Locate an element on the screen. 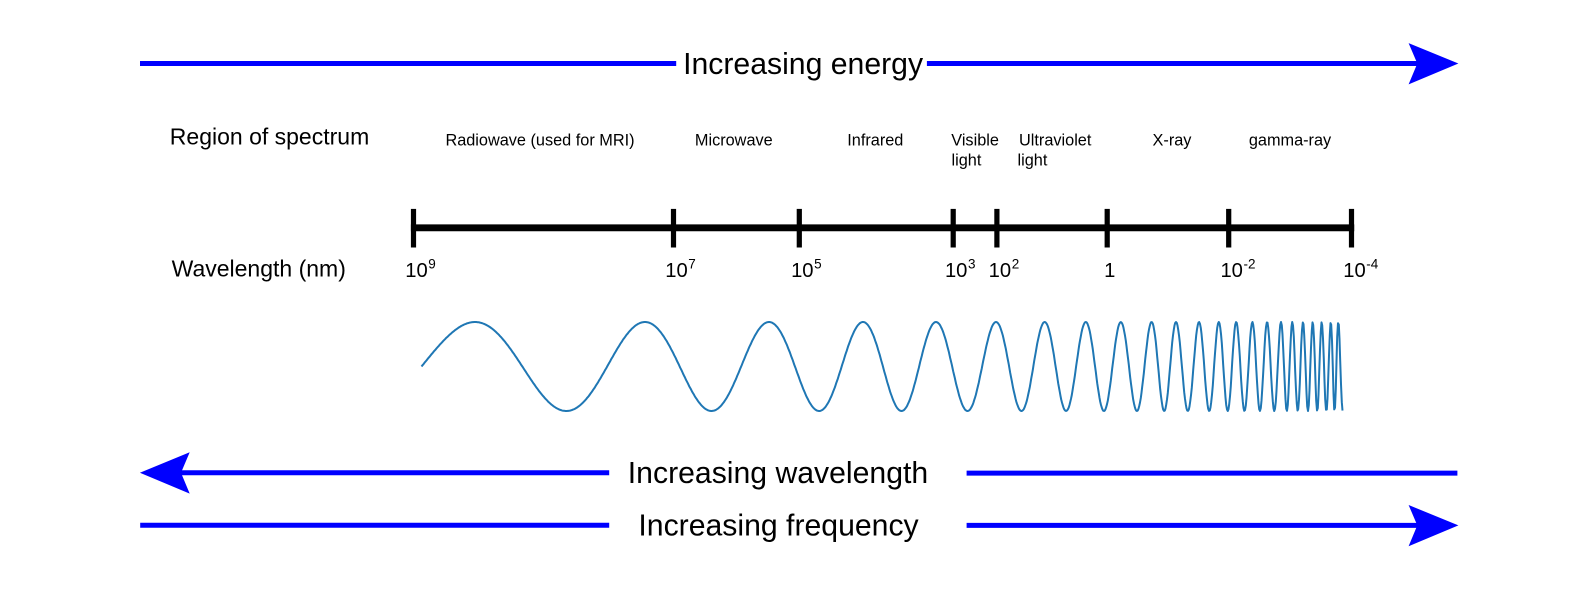 The width and height of the screenshot is (1577, 603). svg-text: 3 is located at coordinates (972, 263).